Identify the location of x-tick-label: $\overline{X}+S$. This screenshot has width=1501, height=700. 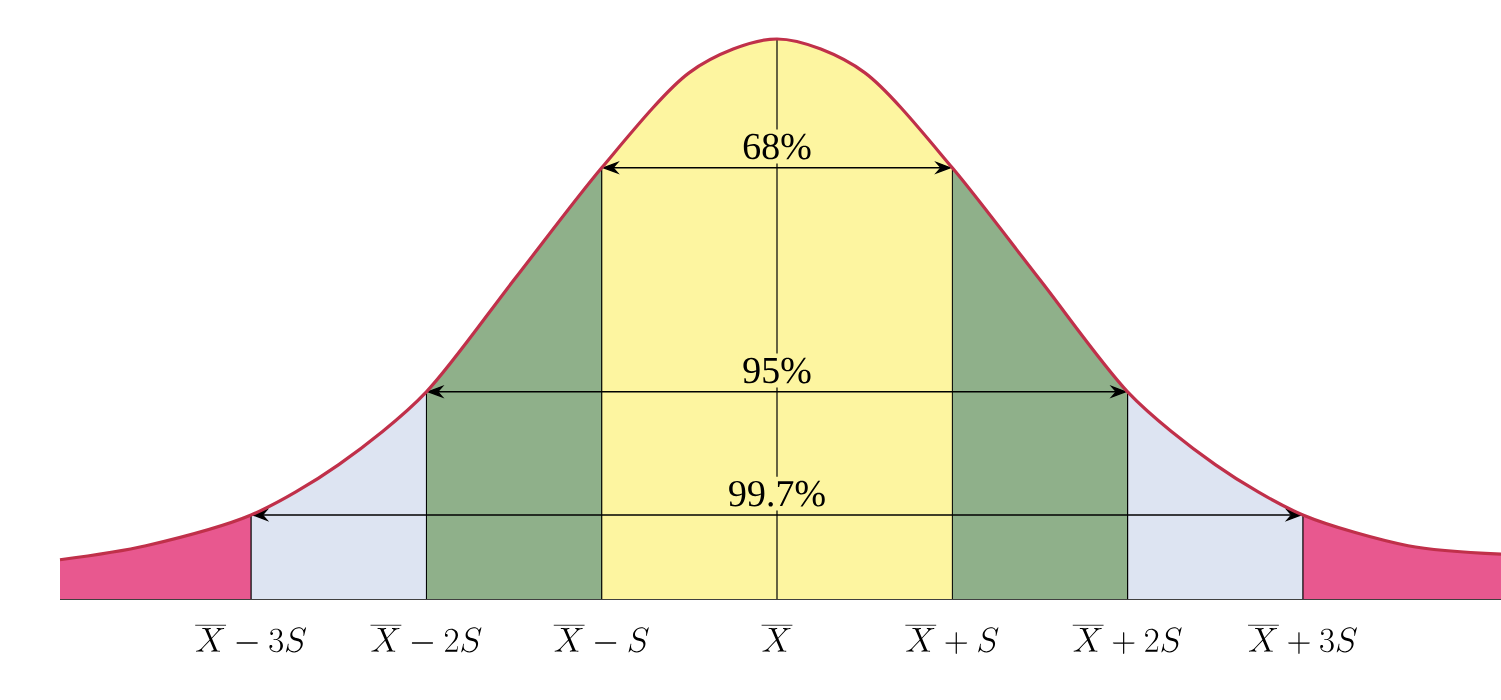
(952, 639).